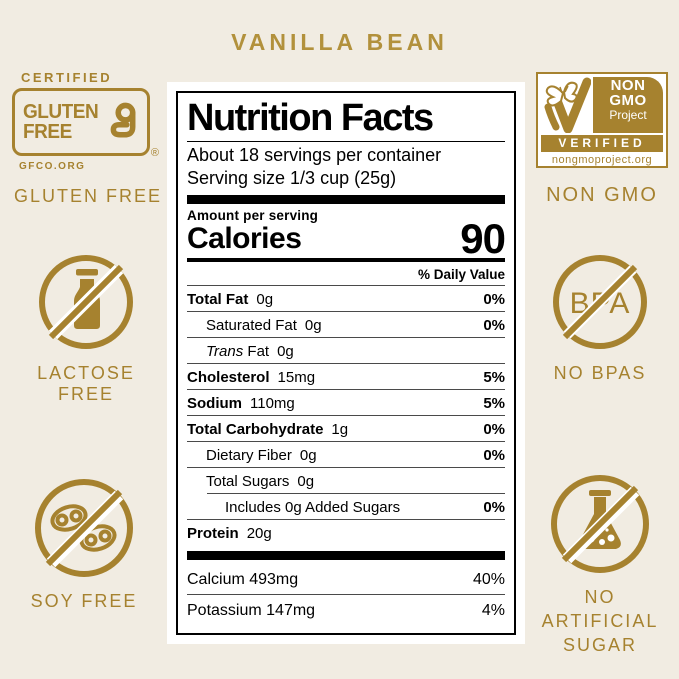 Image resolution: width=679 pixels, height=679 pixels. Describe the element at coordinates (628, 85) in the screenshot. I see `non-gmo-line1: NON` at that location.